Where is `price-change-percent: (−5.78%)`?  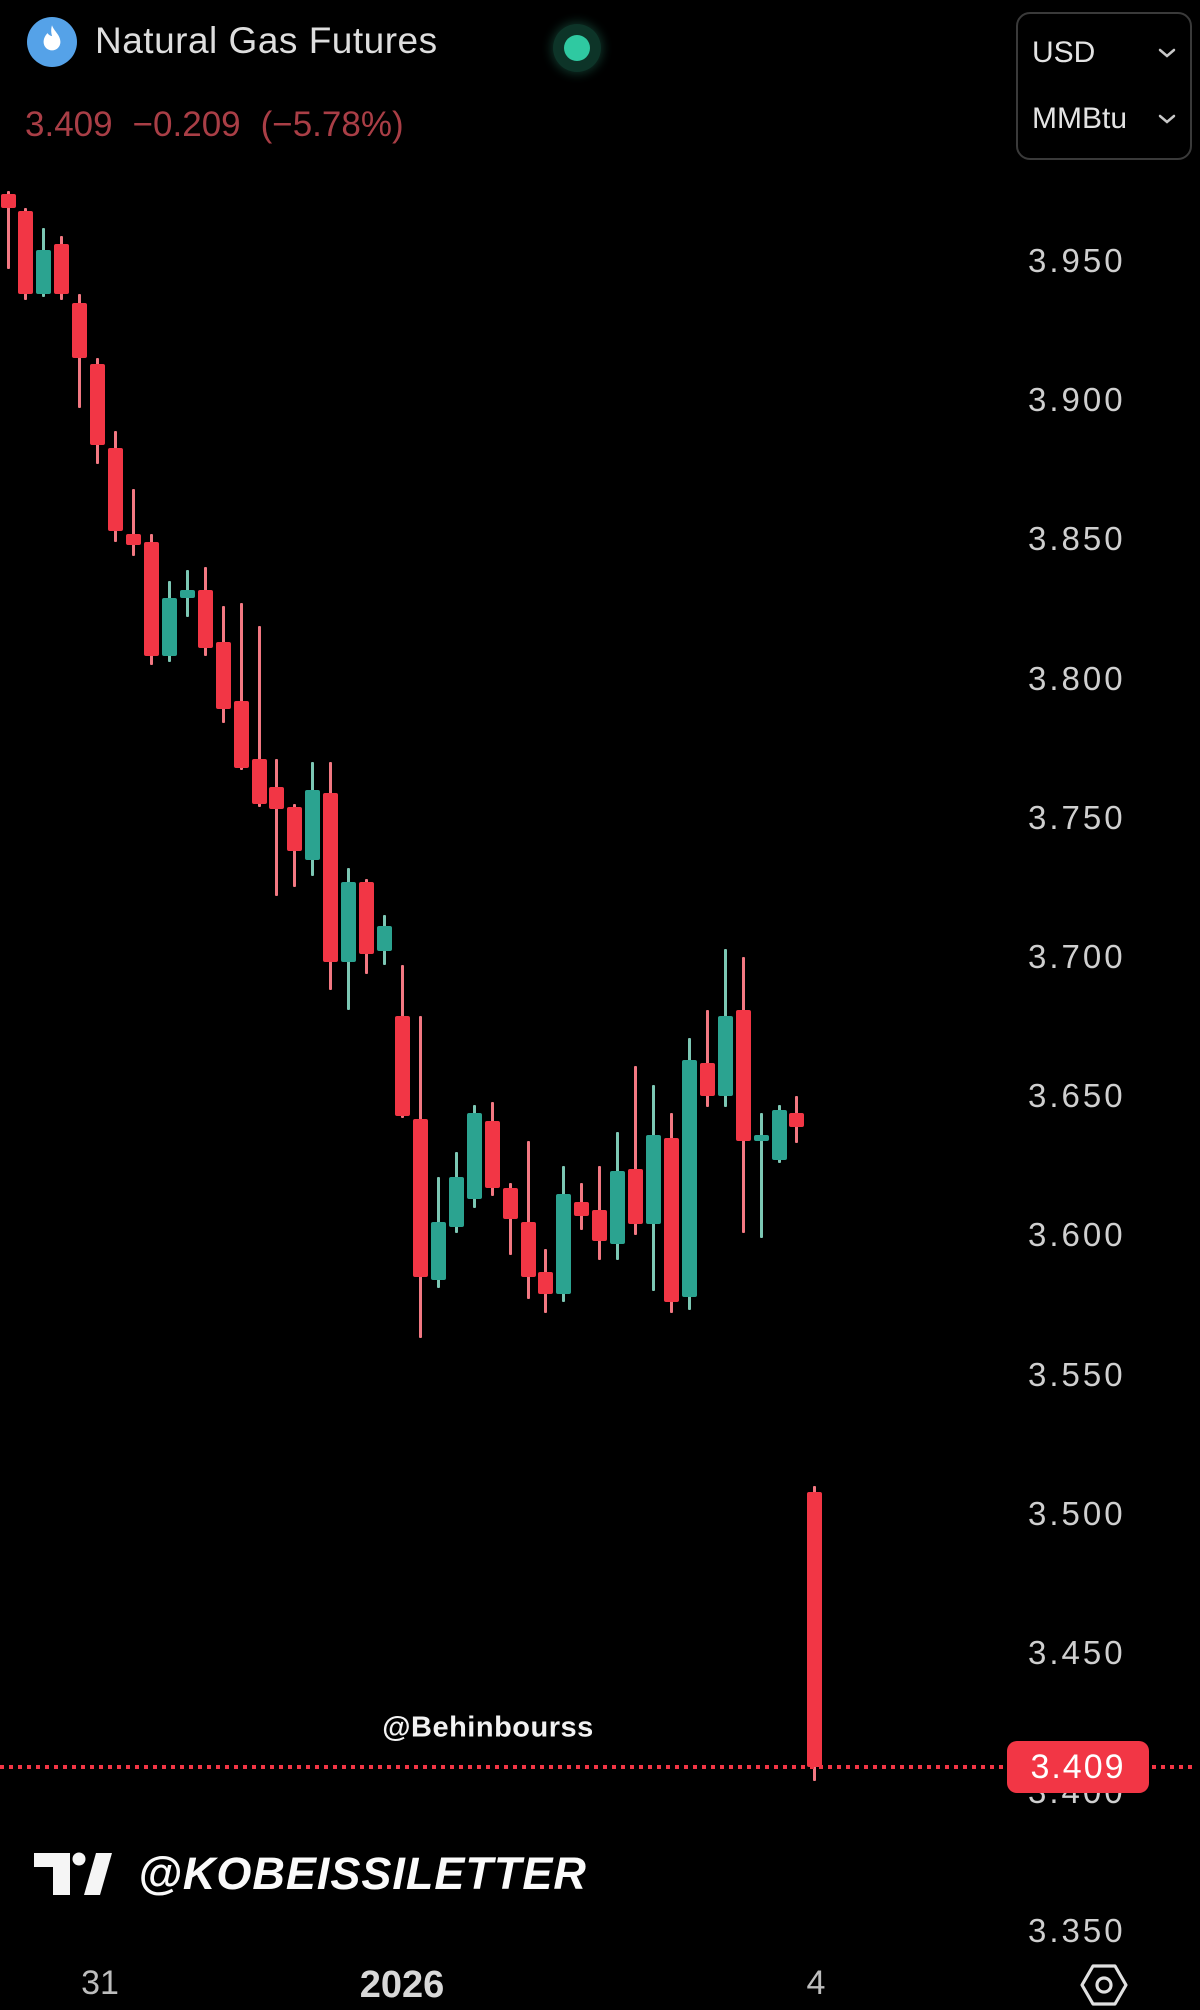 price-change-percent: (−5.78%) is located at coordinates (332, 124).